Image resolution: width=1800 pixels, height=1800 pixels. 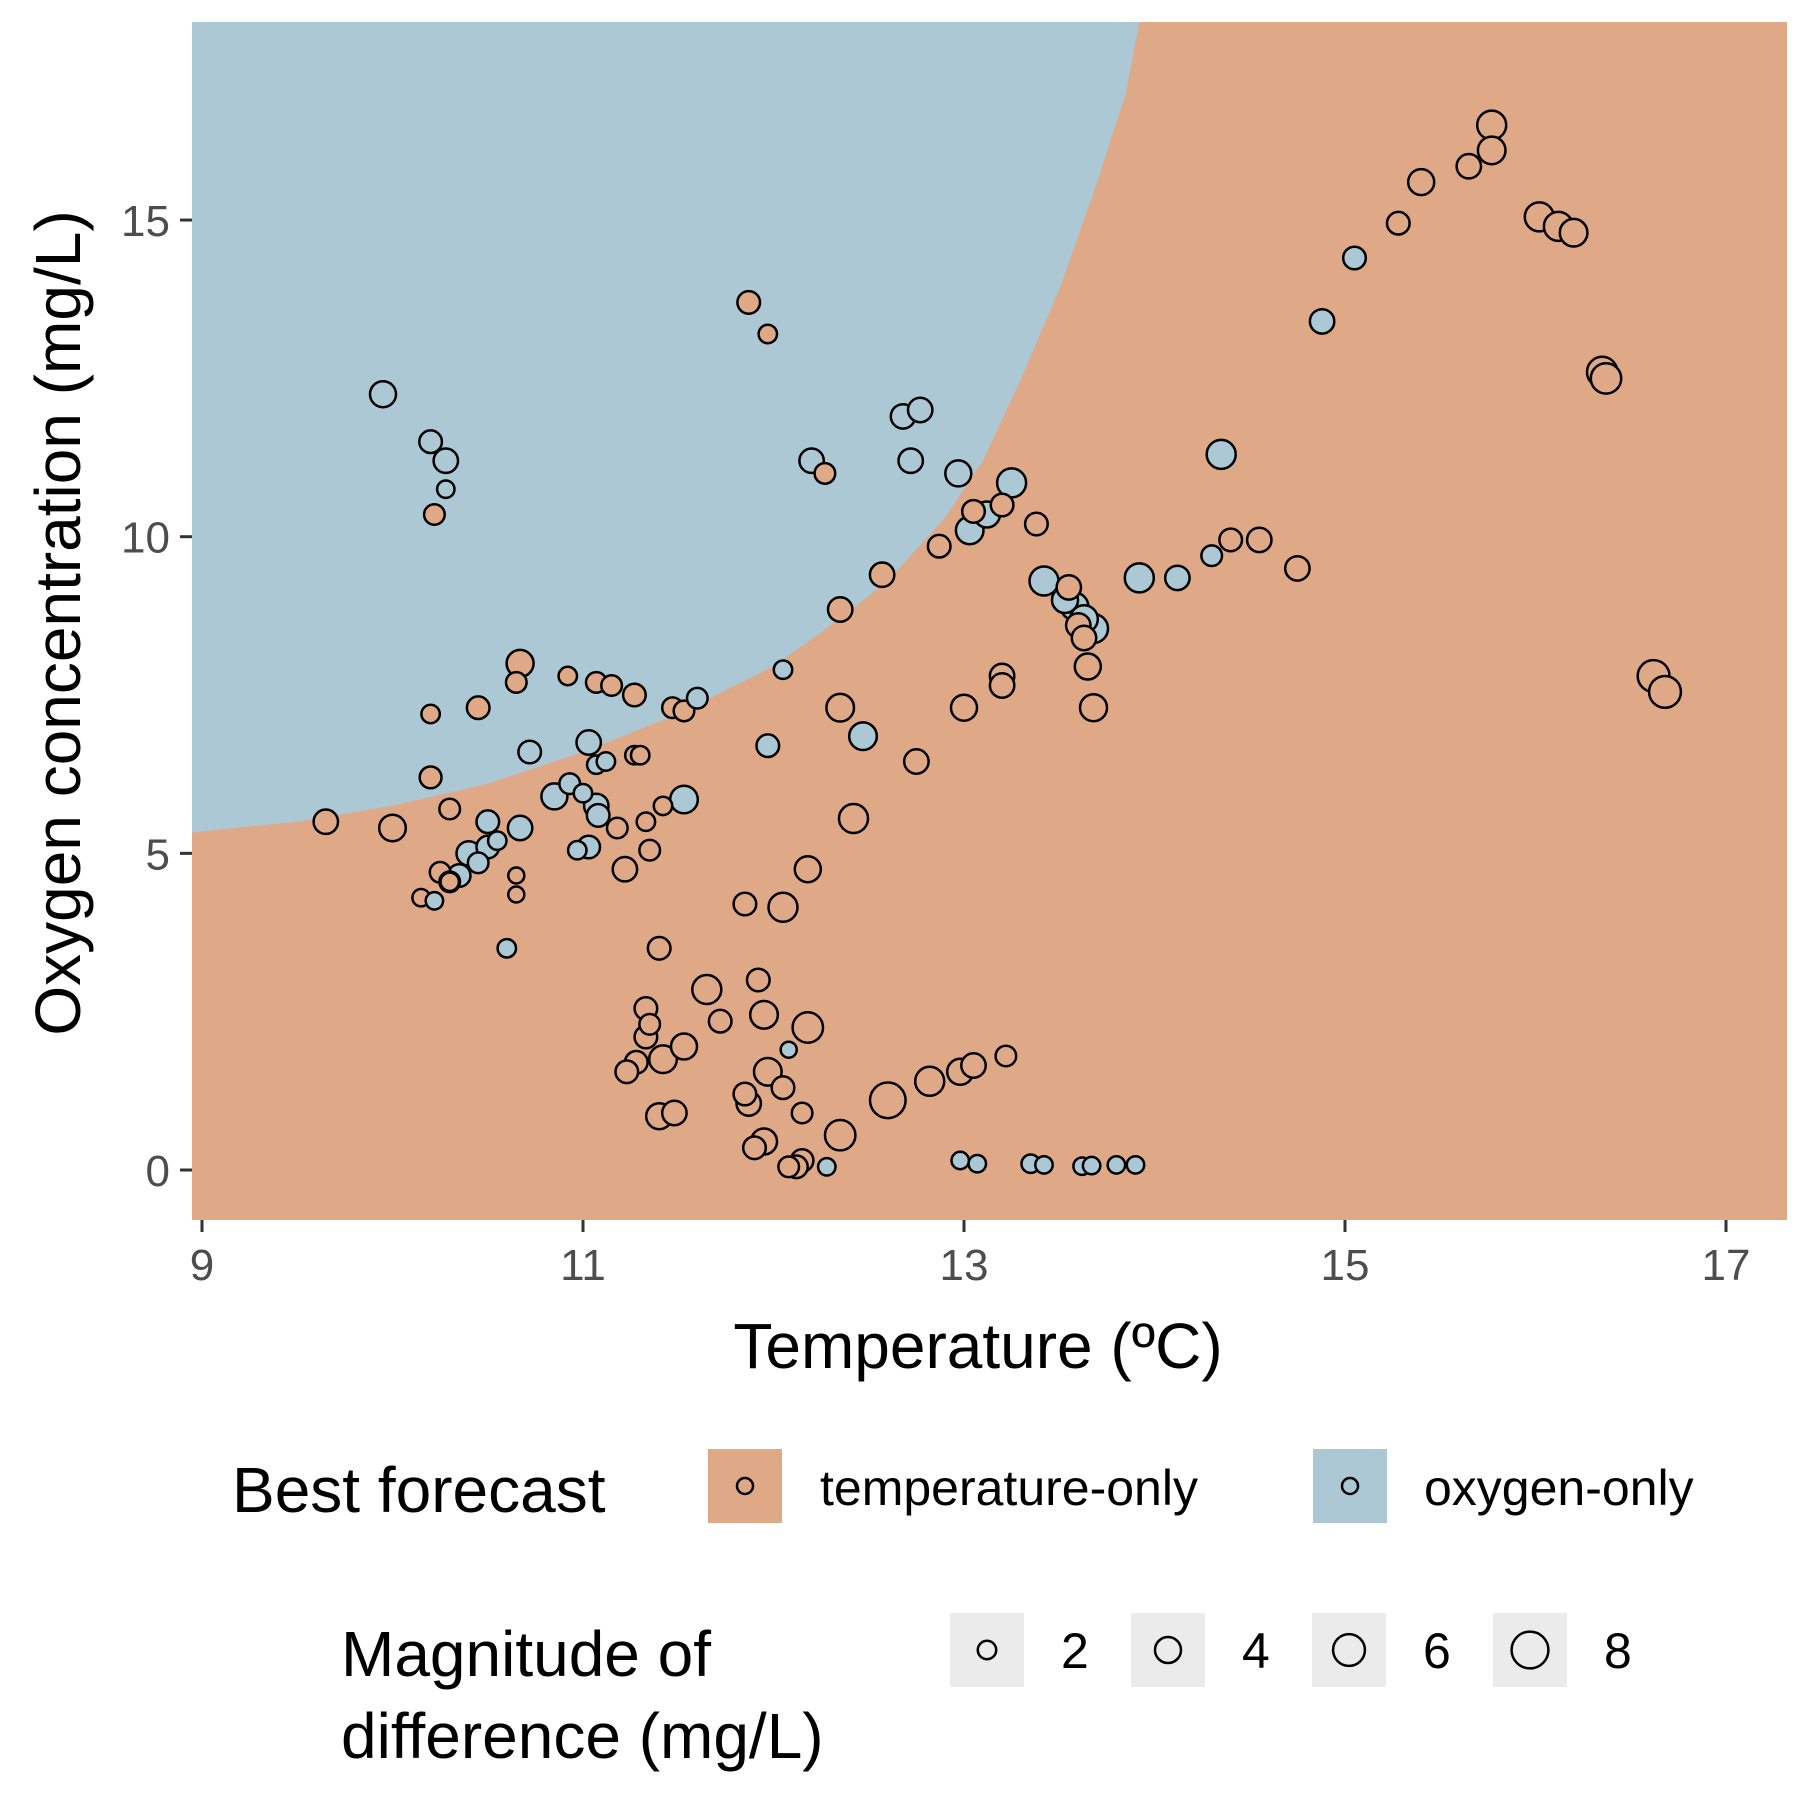 I want to click on size-legend-keys: 2 4 6 8, so click(x=1291, y=1650).